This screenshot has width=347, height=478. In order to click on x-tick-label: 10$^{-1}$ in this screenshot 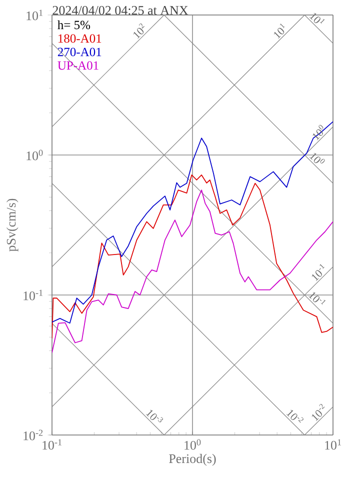, I will do `click(52, 444)`.